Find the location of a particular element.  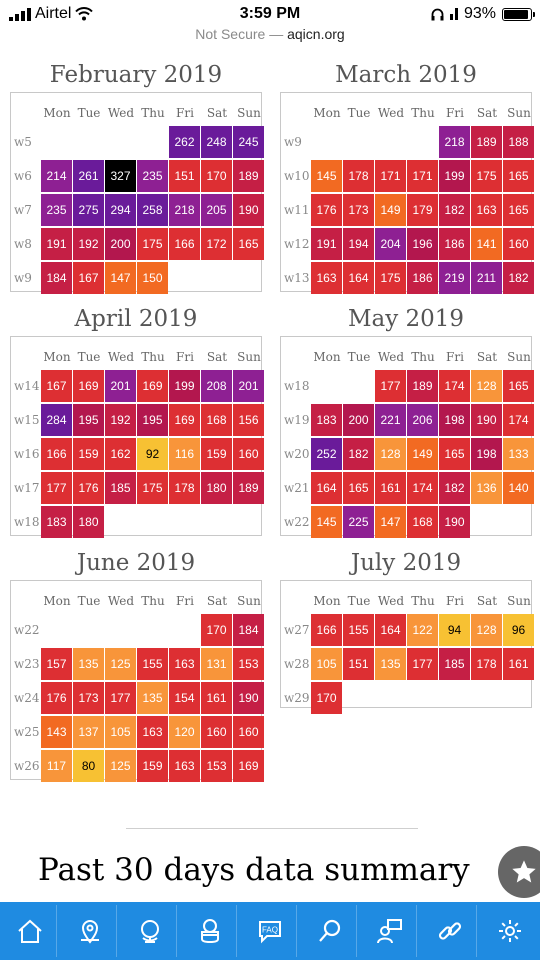

aqi-day-cell: 200 is located at coordinates (120, 244).